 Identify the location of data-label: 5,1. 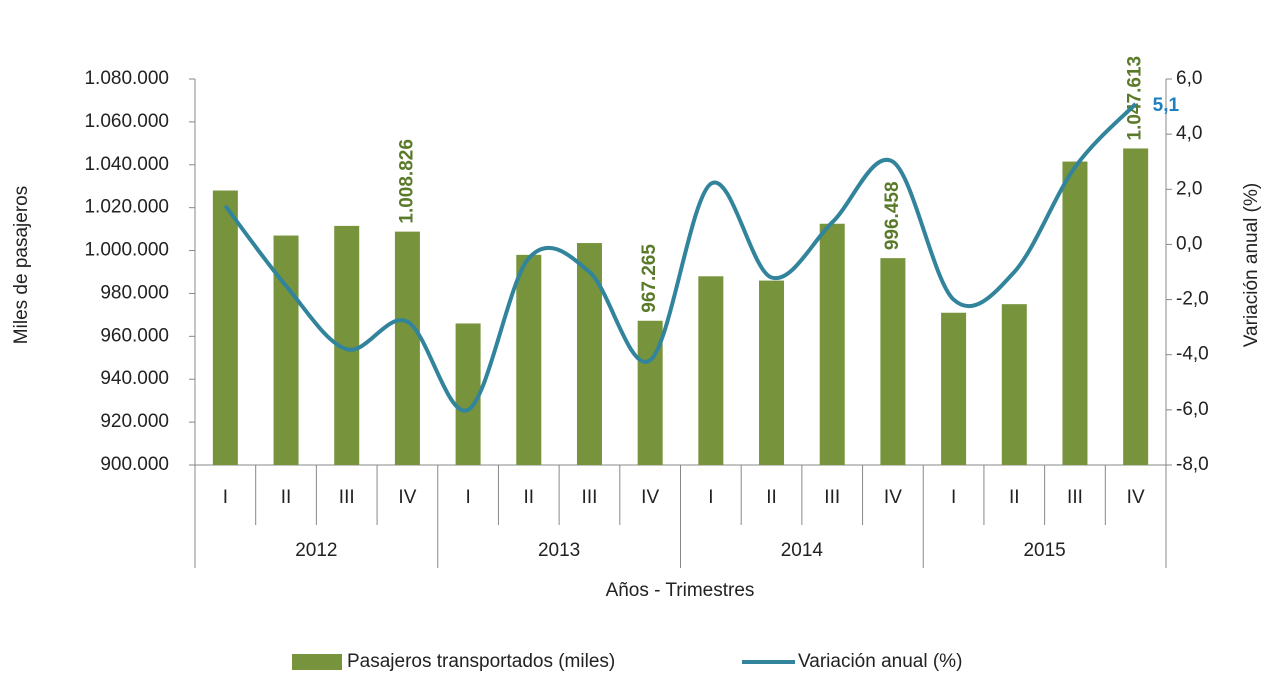
(1166, 105).